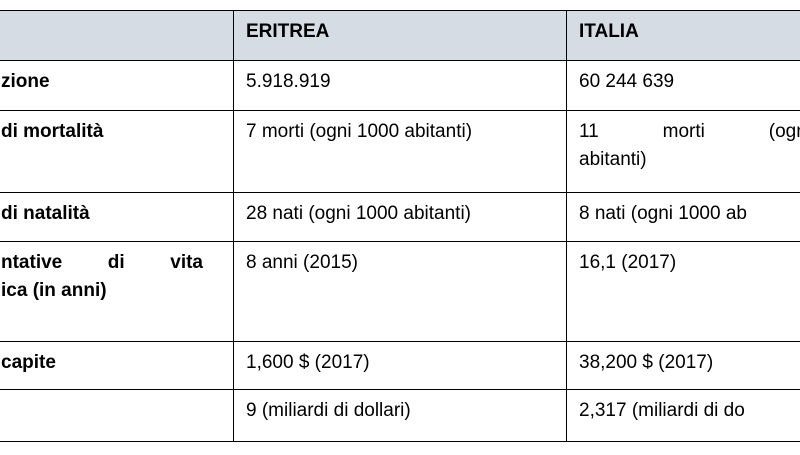  I want to click on header-cell, so click(117, 35).